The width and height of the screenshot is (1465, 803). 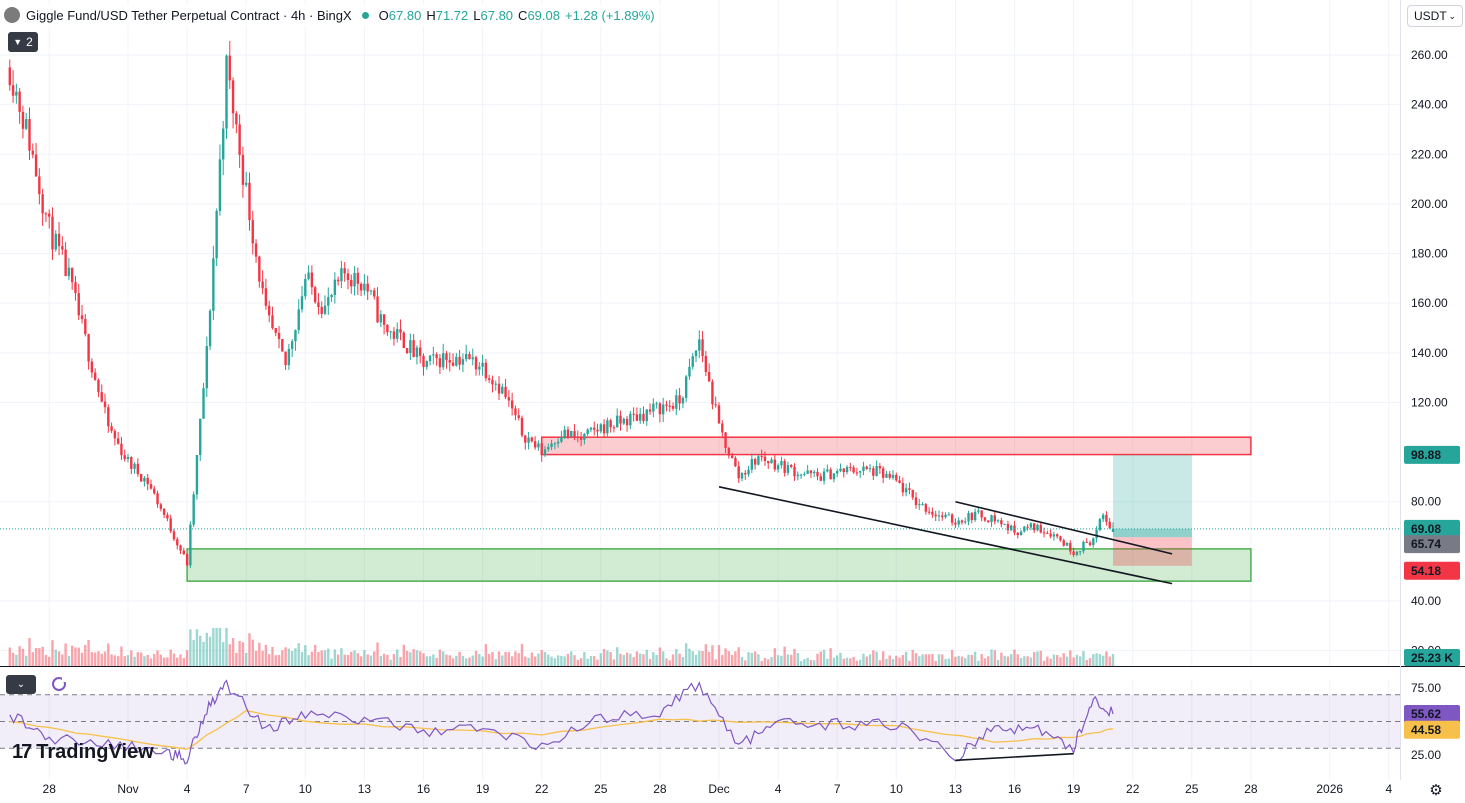 I want to click on long-position-tool, so click(x=1152, y=510).